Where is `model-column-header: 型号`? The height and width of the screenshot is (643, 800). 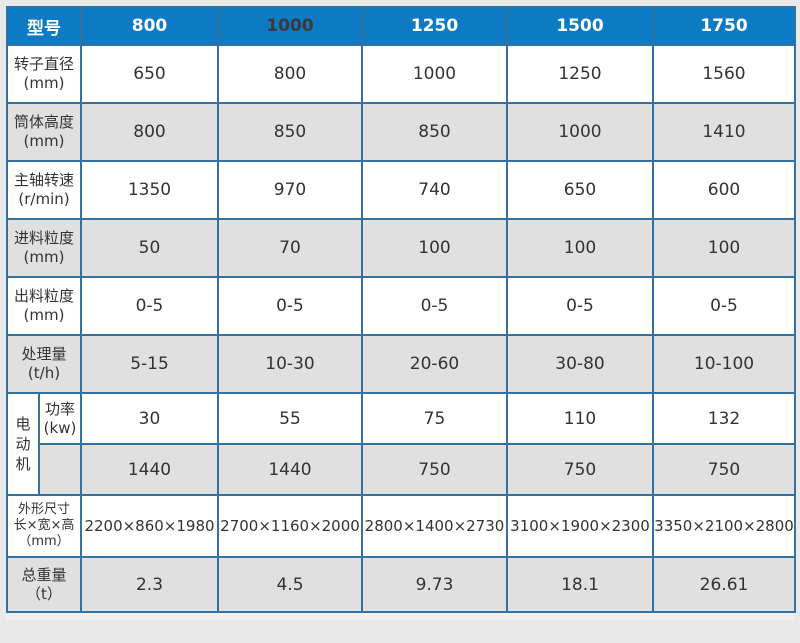
model-column-header: 型号 is located at coordinates (44, 26).